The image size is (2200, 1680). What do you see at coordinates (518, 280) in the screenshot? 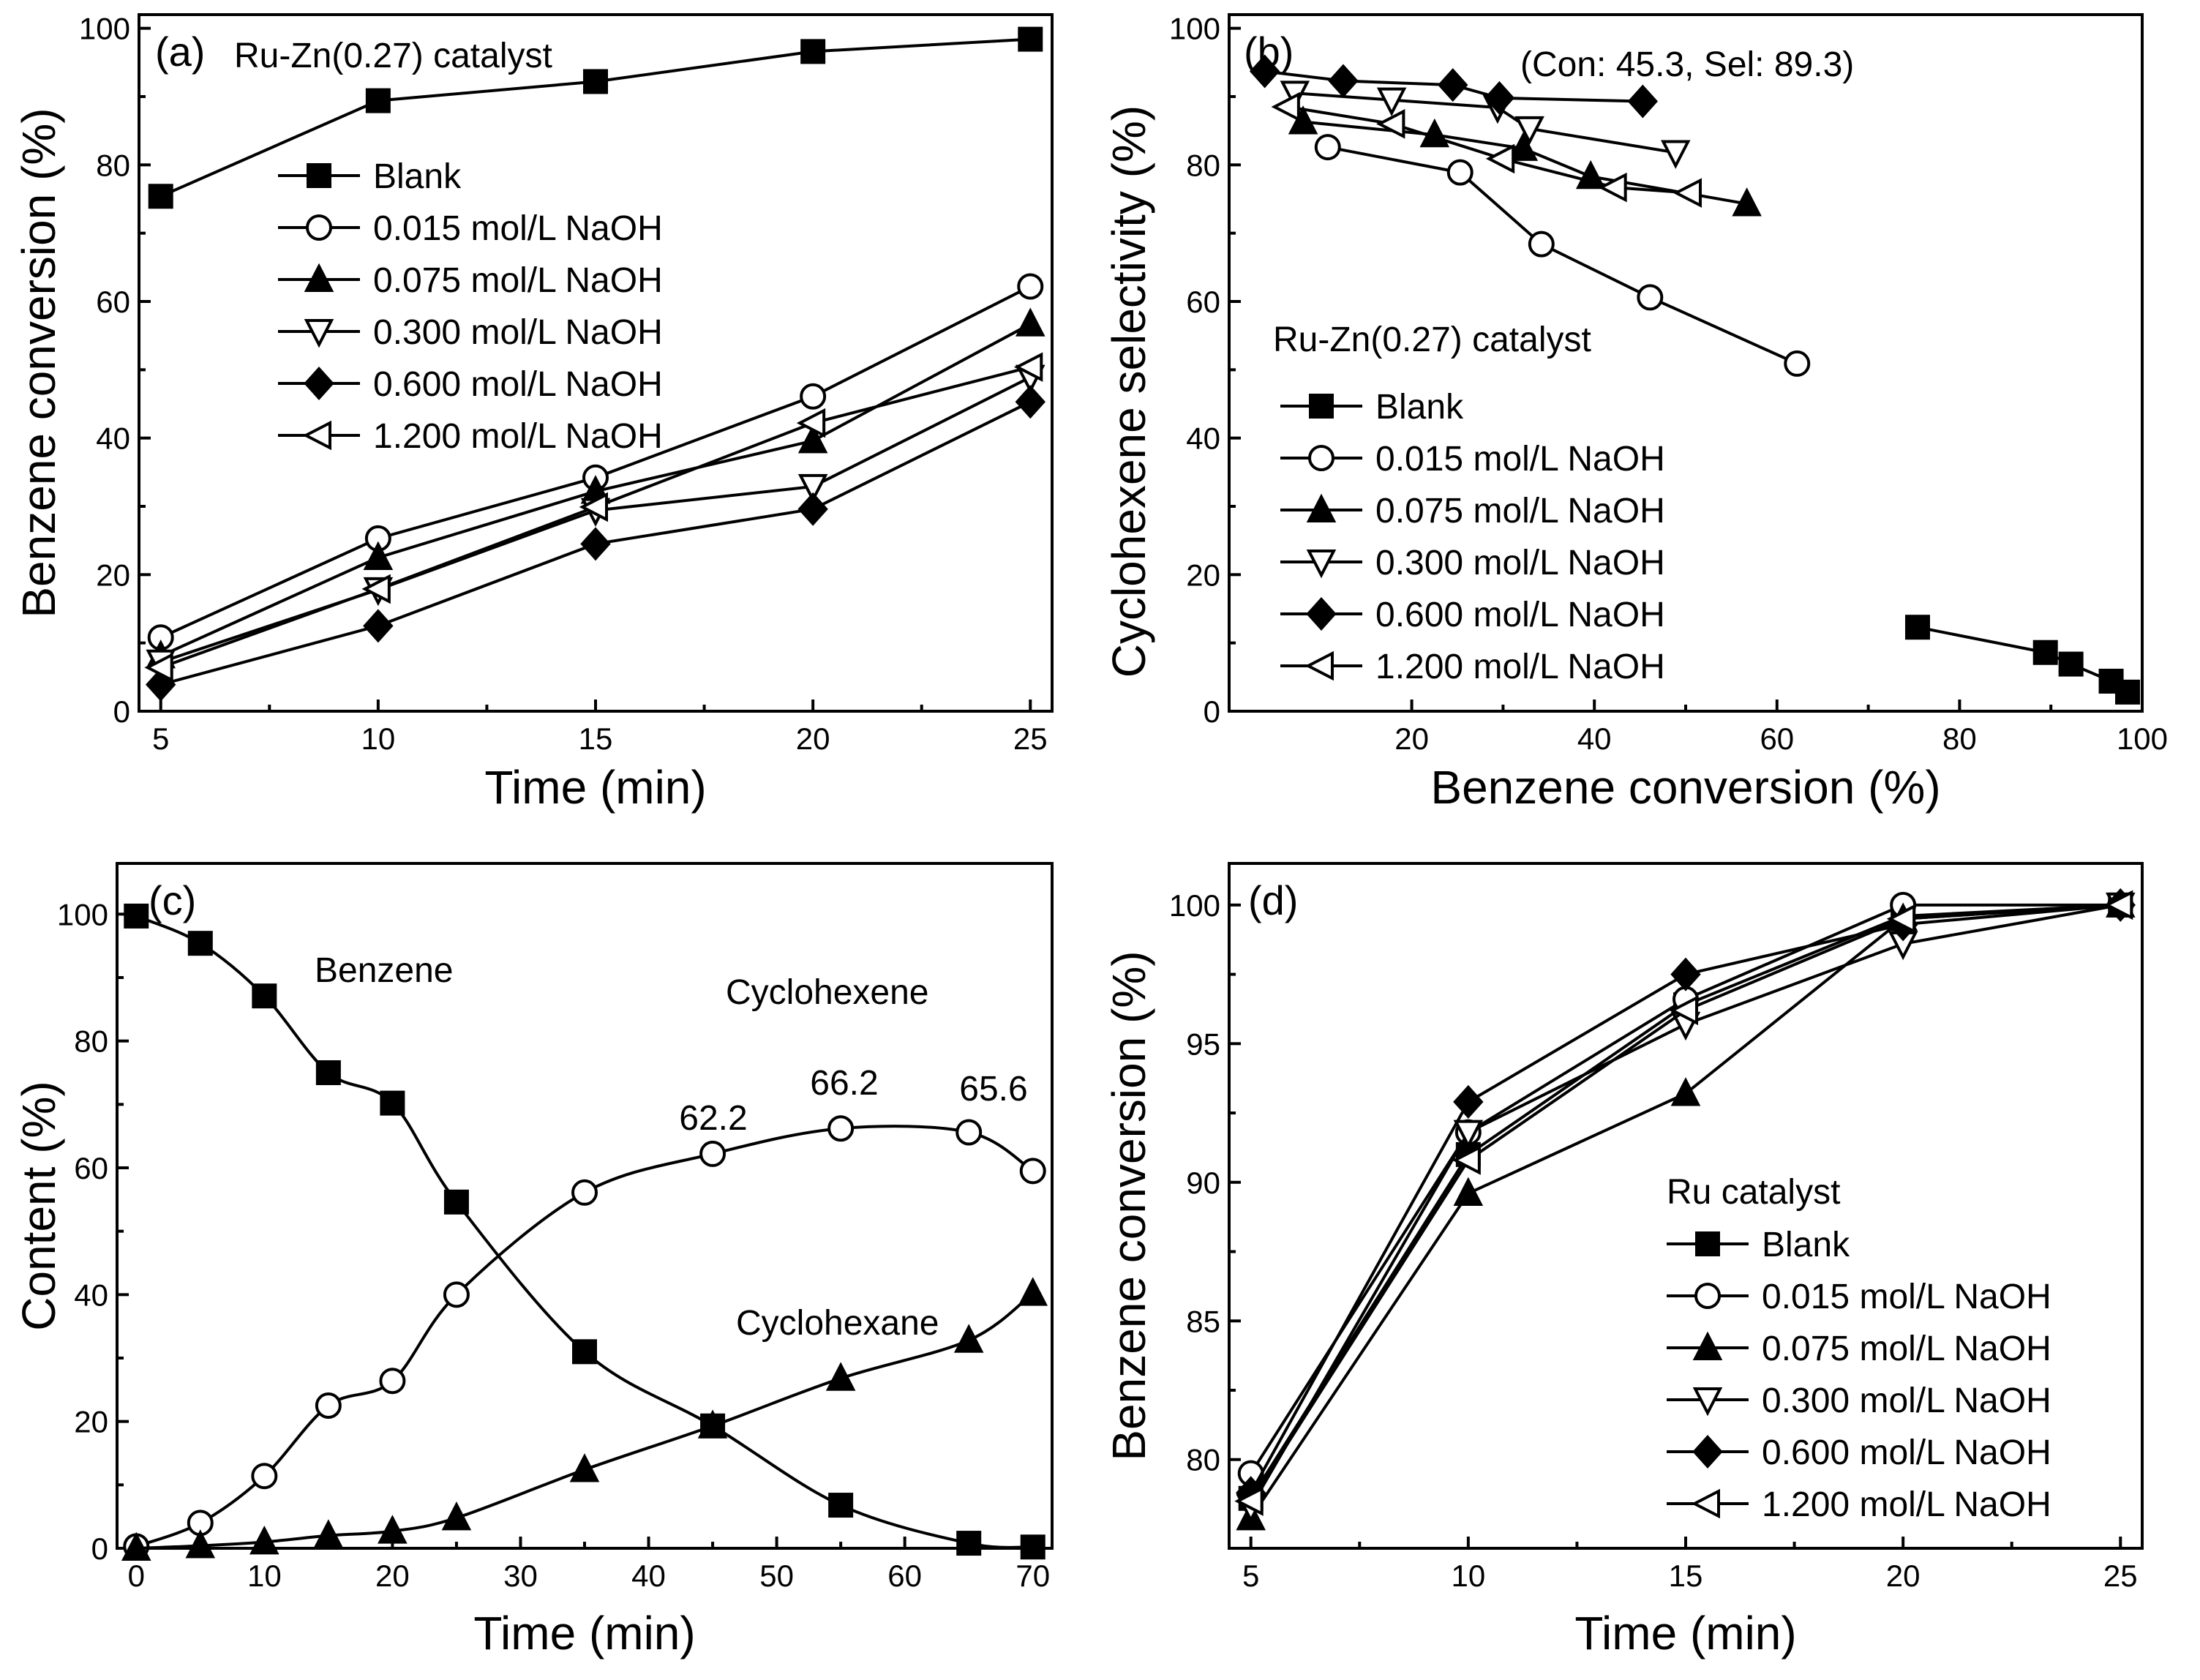
I see `legend-label: 0.075 mol/L NaOH` at bounding box center [518, 280].